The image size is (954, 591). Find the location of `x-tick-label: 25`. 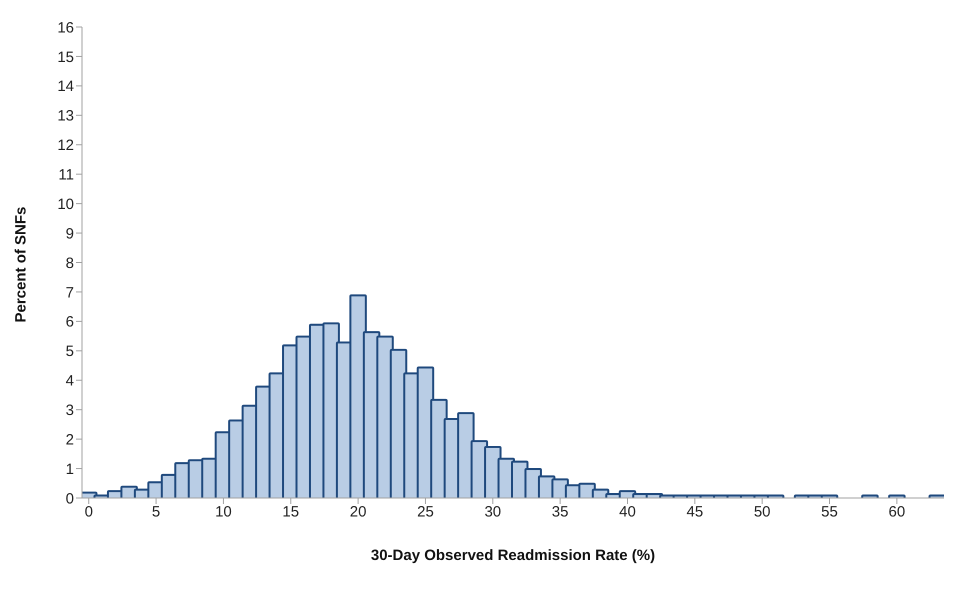

x-tick-label: 25 is located at coordinates (425, 512).